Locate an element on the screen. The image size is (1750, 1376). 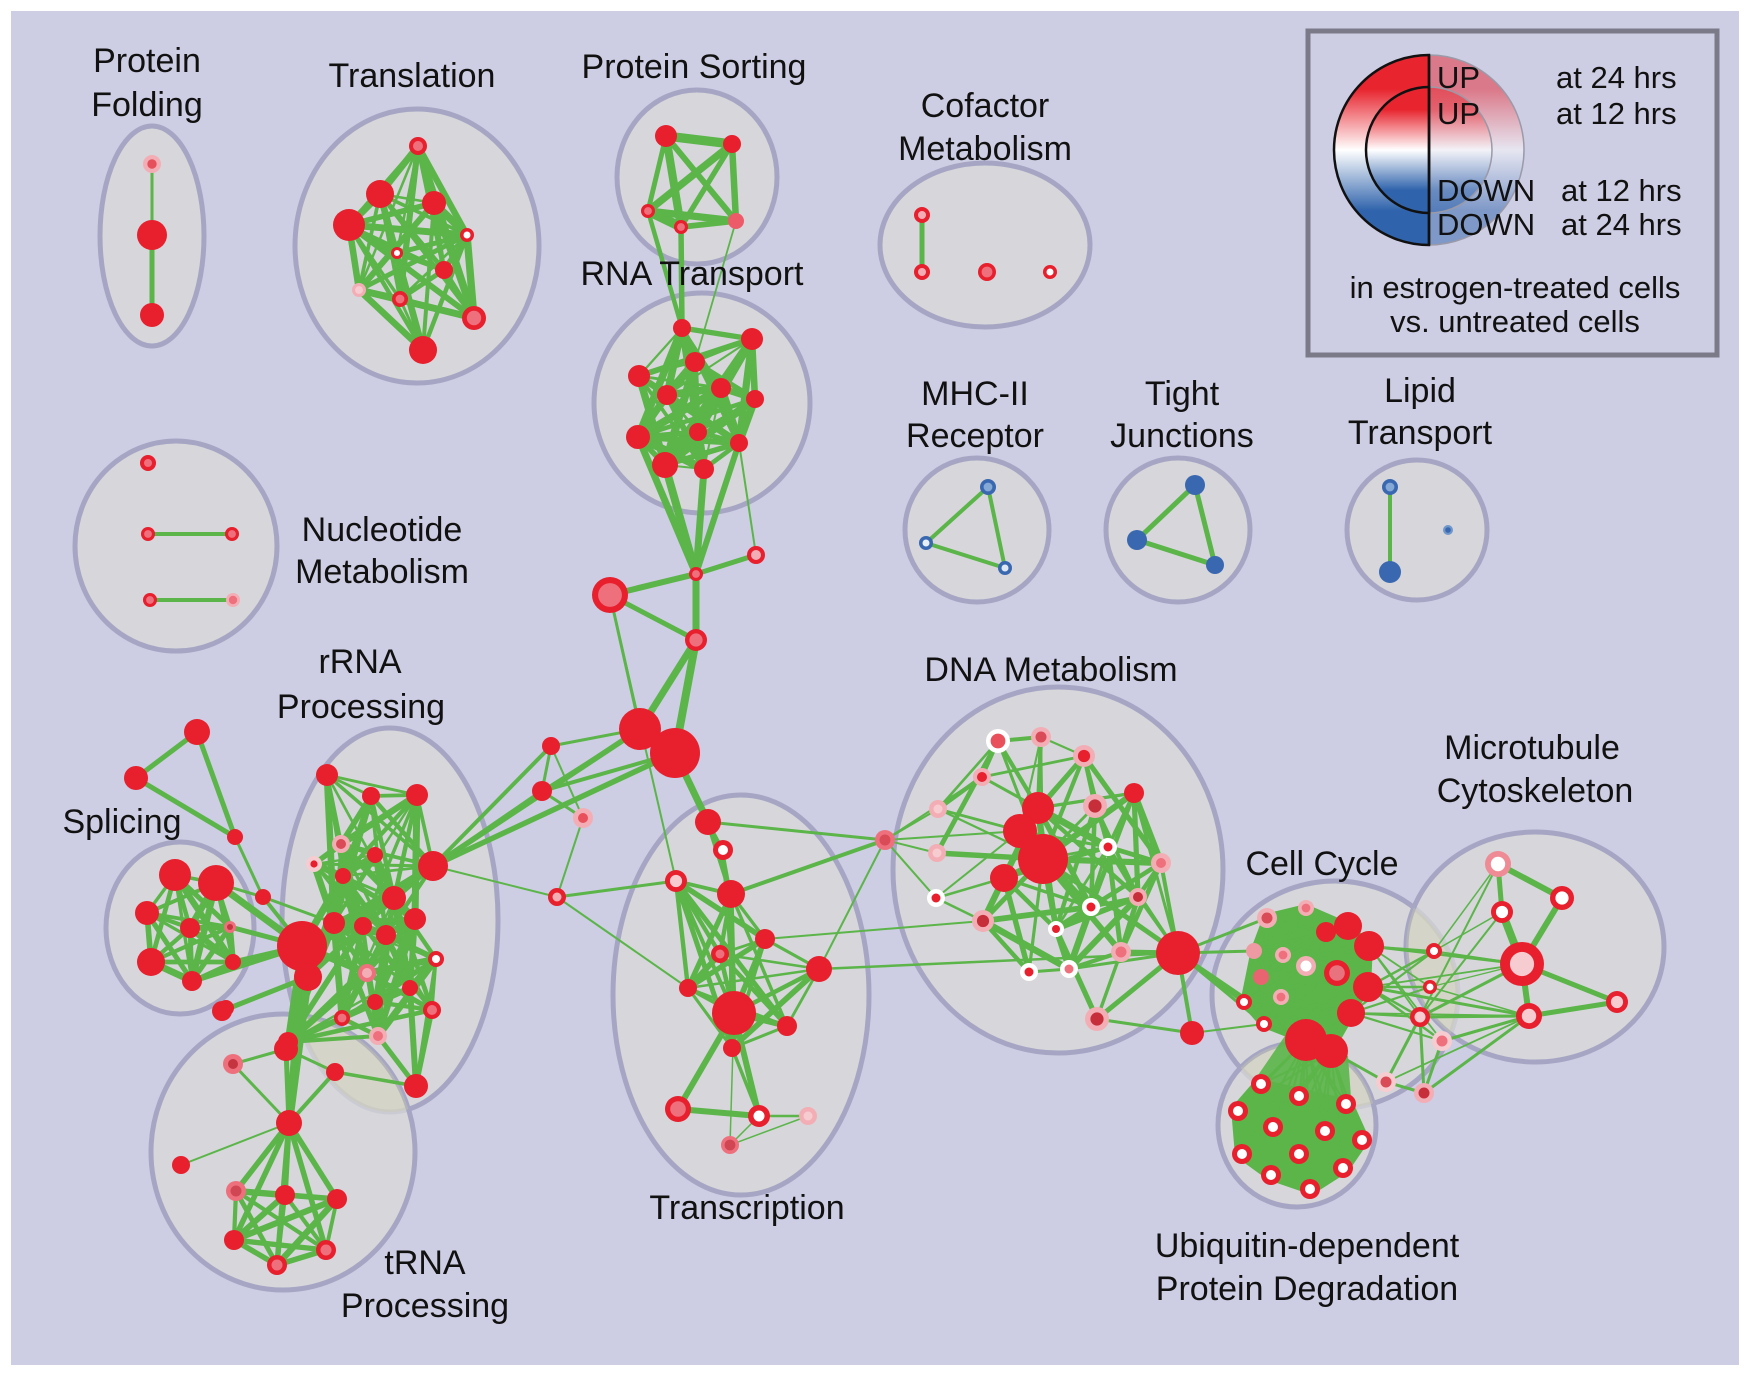
svg-text: tRNA is located at coordinates (425, 1263).